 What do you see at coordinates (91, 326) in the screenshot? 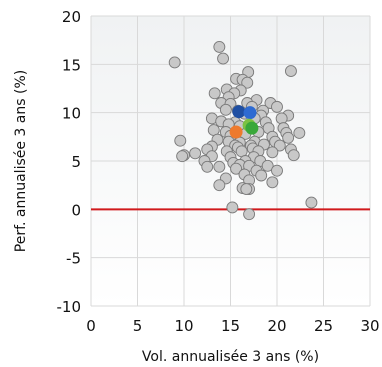
I see `x-tick-label: 0` at bounding box center [91, 326].